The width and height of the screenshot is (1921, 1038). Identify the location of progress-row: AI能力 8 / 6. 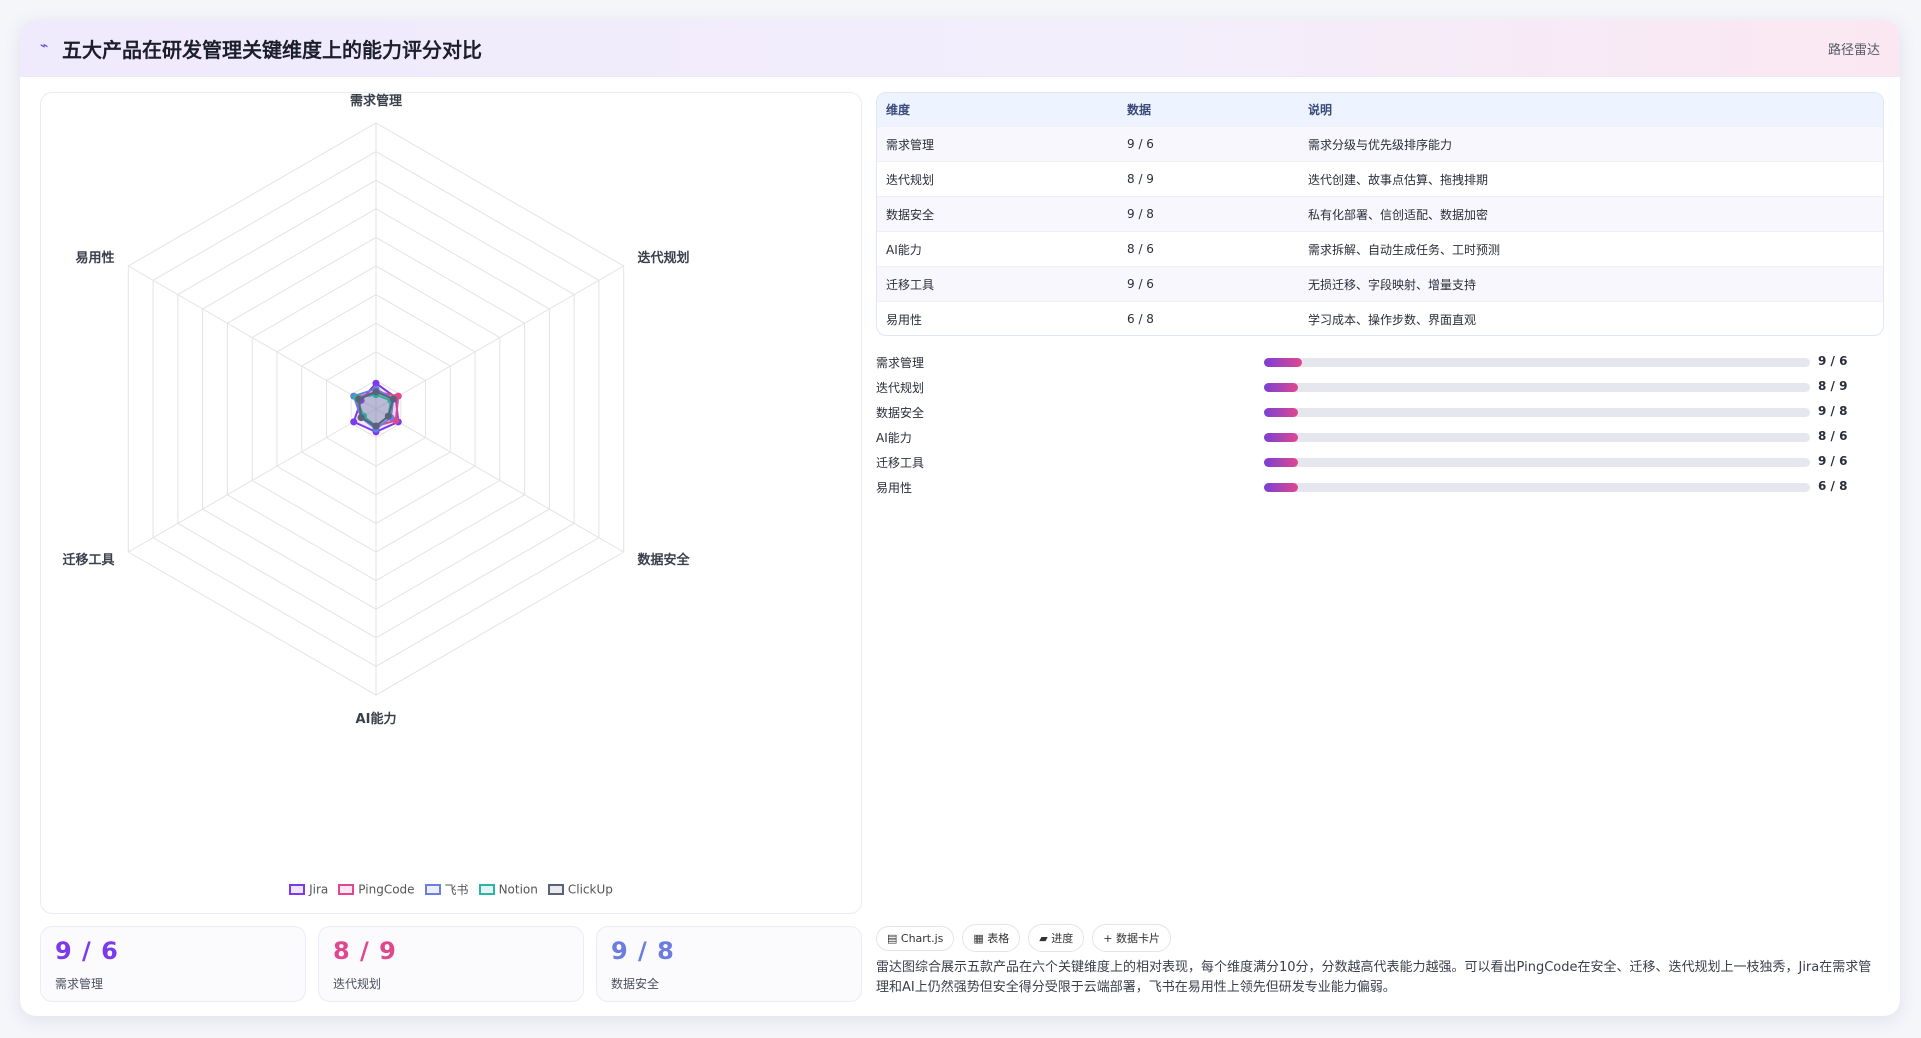
(1376, 437).